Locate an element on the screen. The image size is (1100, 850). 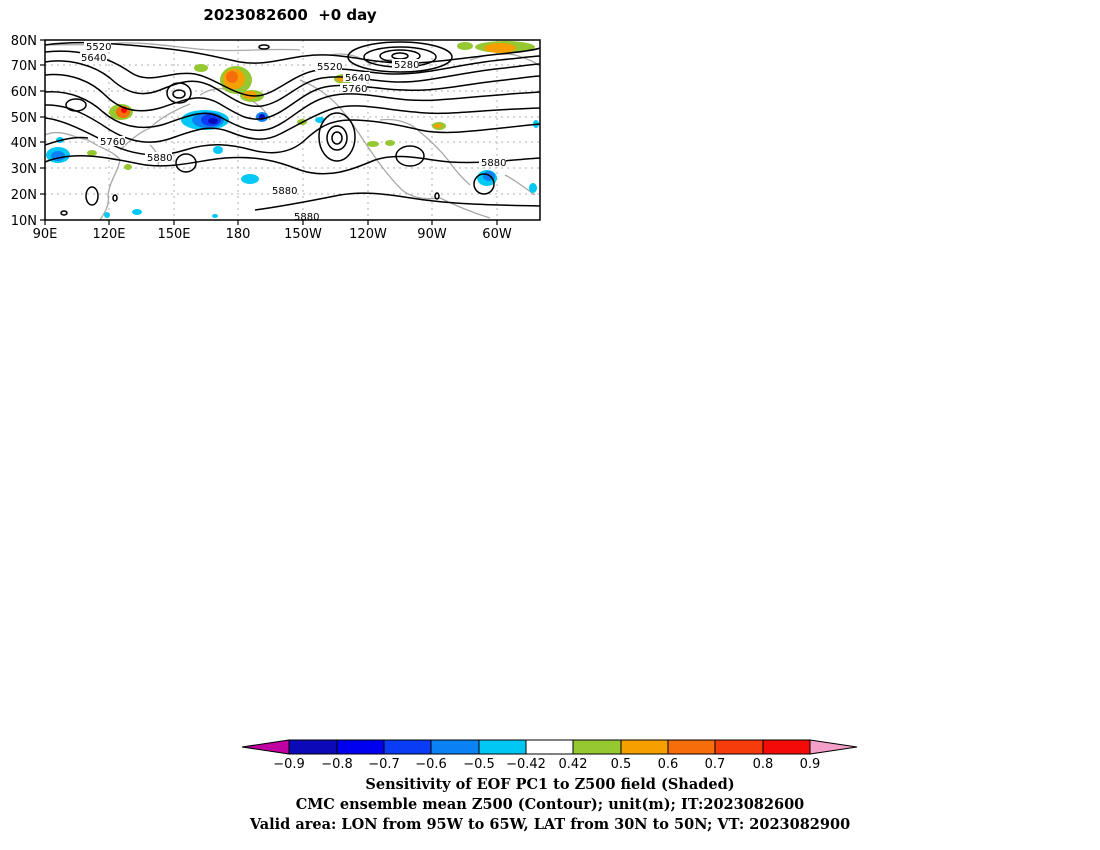
colorbar-label: −0.5 is located at coordinates (479, 764).